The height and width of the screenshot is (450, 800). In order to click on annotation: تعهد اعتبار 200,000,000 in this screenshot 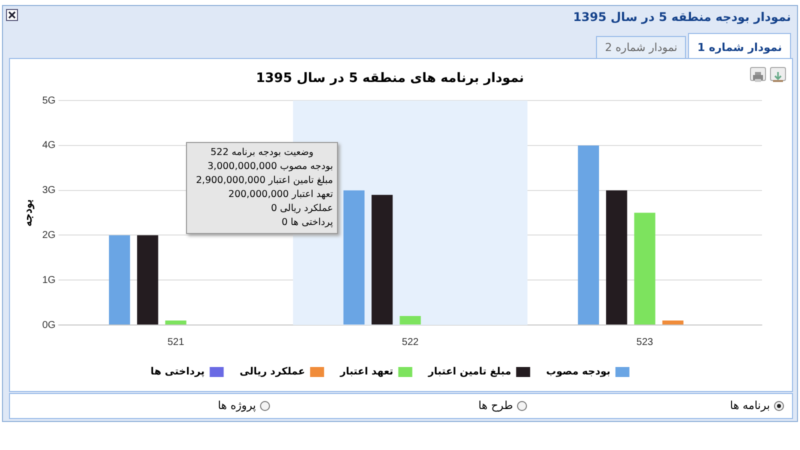, I will do `click(280, 195)`.